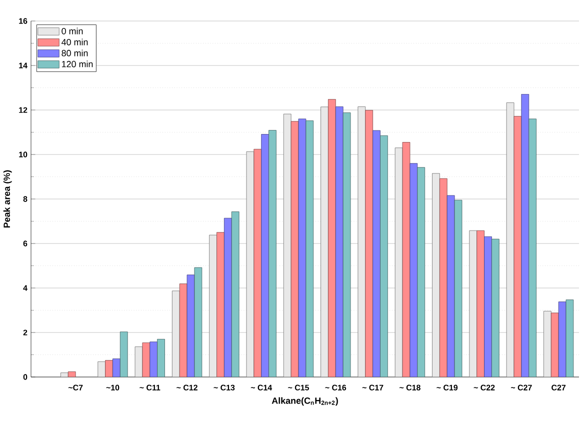  I want to click on legend-label: 0 min, so click(72, 31).